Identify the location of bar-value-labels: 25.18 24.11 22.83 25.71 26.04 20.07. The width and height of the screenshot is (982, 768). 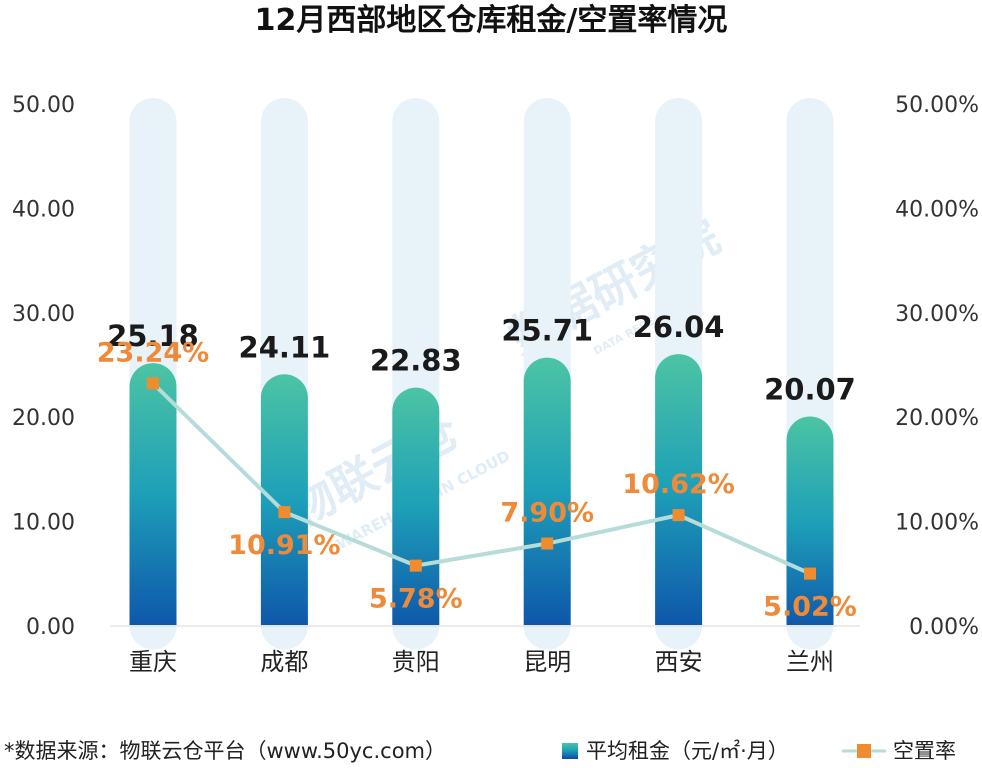
(481, 358).